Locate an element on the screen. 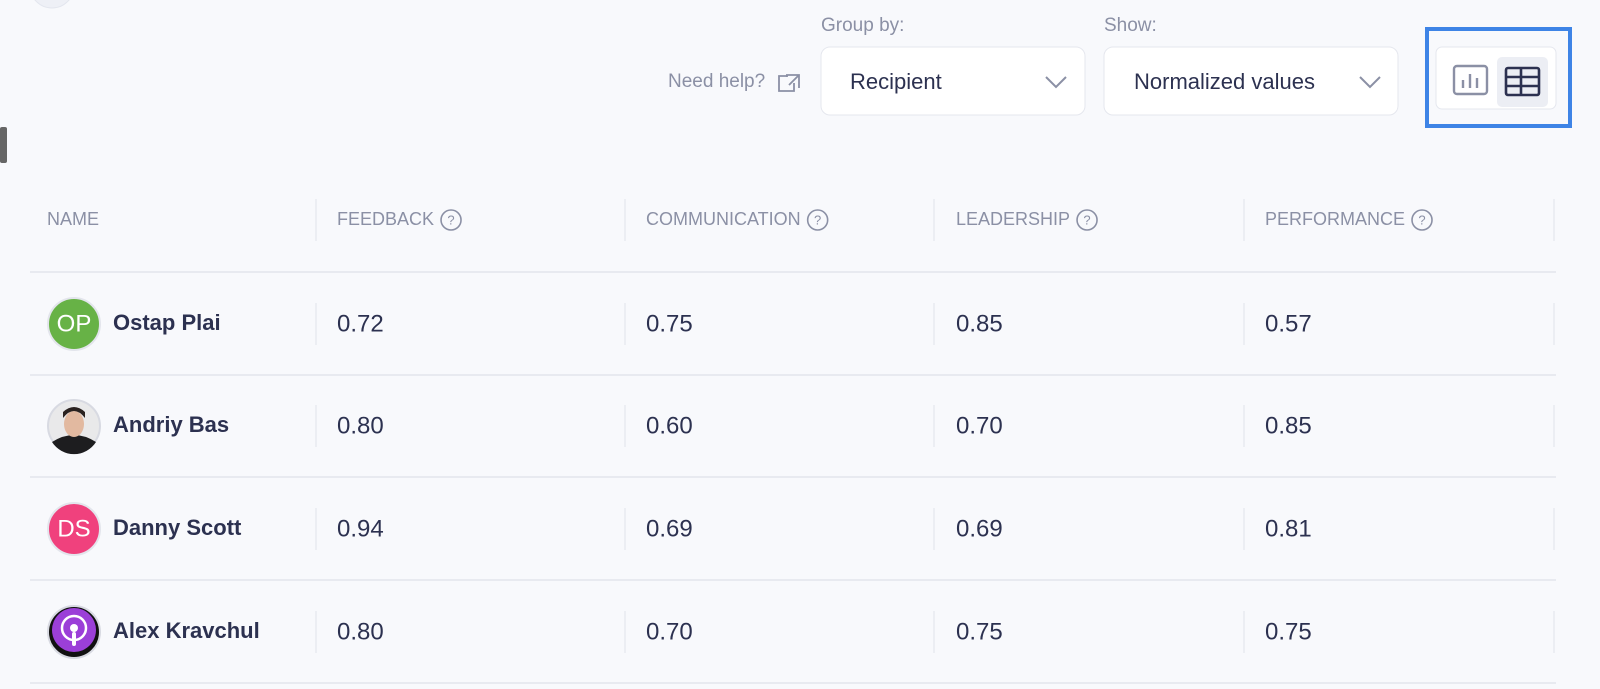  avatar: OP is located at coordinates (74, 324).